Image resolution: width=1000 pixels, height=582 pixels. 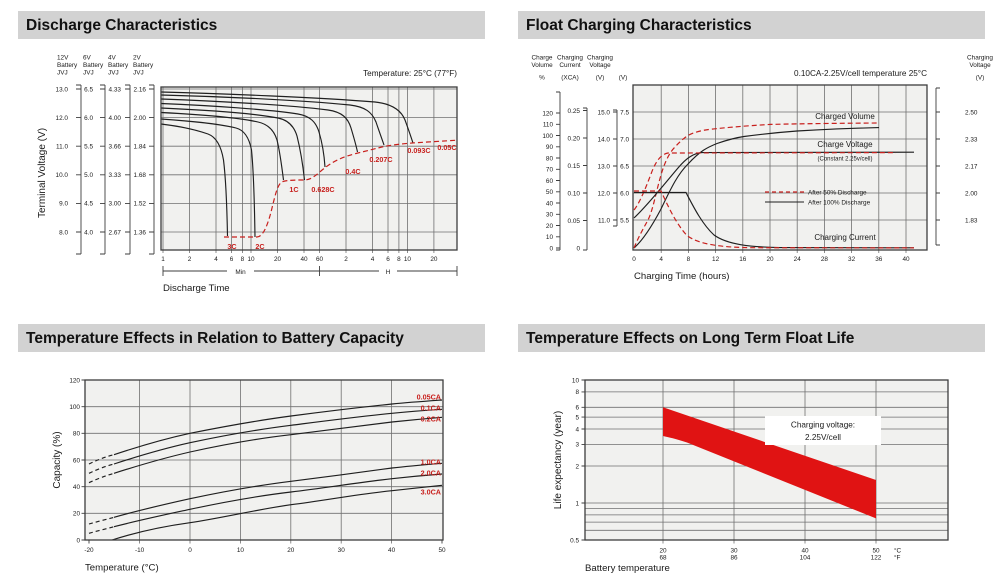 I want to click on y-tick: 70, so click(x=550, y=170).